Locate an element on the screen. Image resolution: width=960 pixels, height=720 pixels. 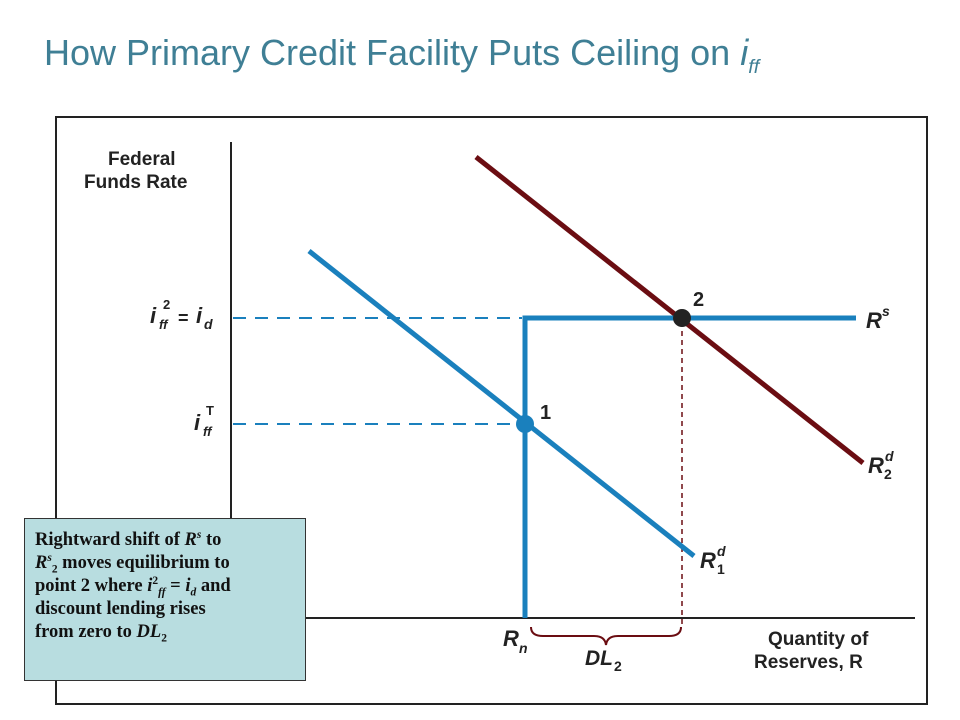
callout-line-1: Rightward shift of Rs to is located at coordinates (128, 539).